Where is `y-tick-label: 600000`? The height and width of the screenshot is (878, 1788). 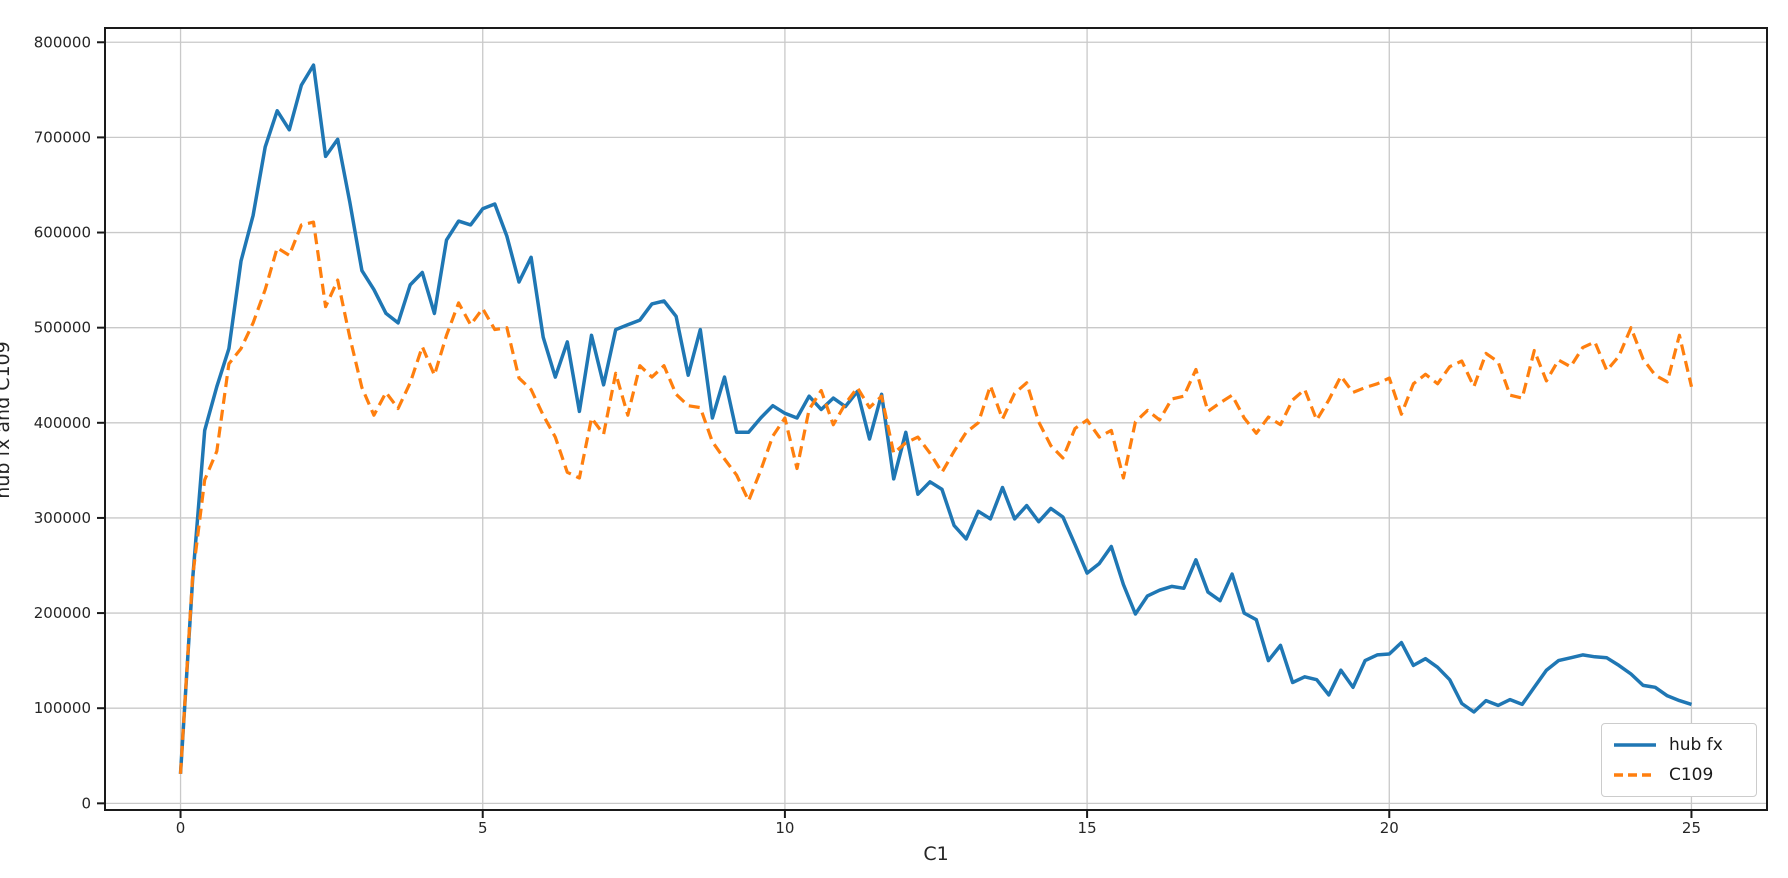
y-tick-label: 600000 is located at coordinates (62, 233).